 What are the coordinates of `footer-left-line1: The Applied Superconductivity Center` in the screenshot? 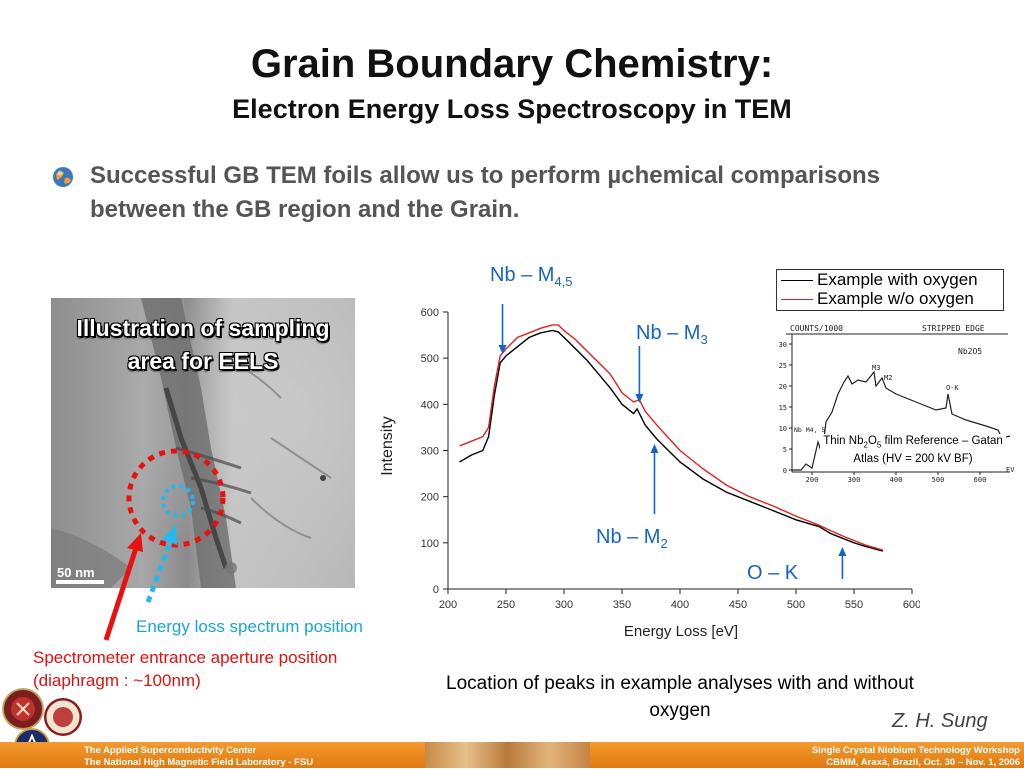 It's located at (170, 750).